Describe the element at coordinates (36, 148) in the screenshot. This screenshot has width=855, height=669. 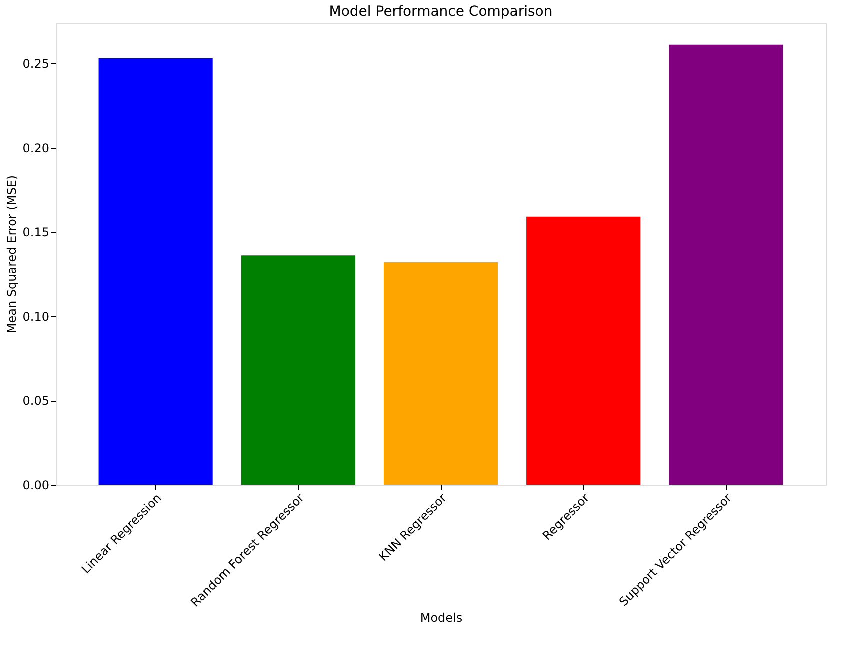
I see `y-tick-label: 0.20` at that location.